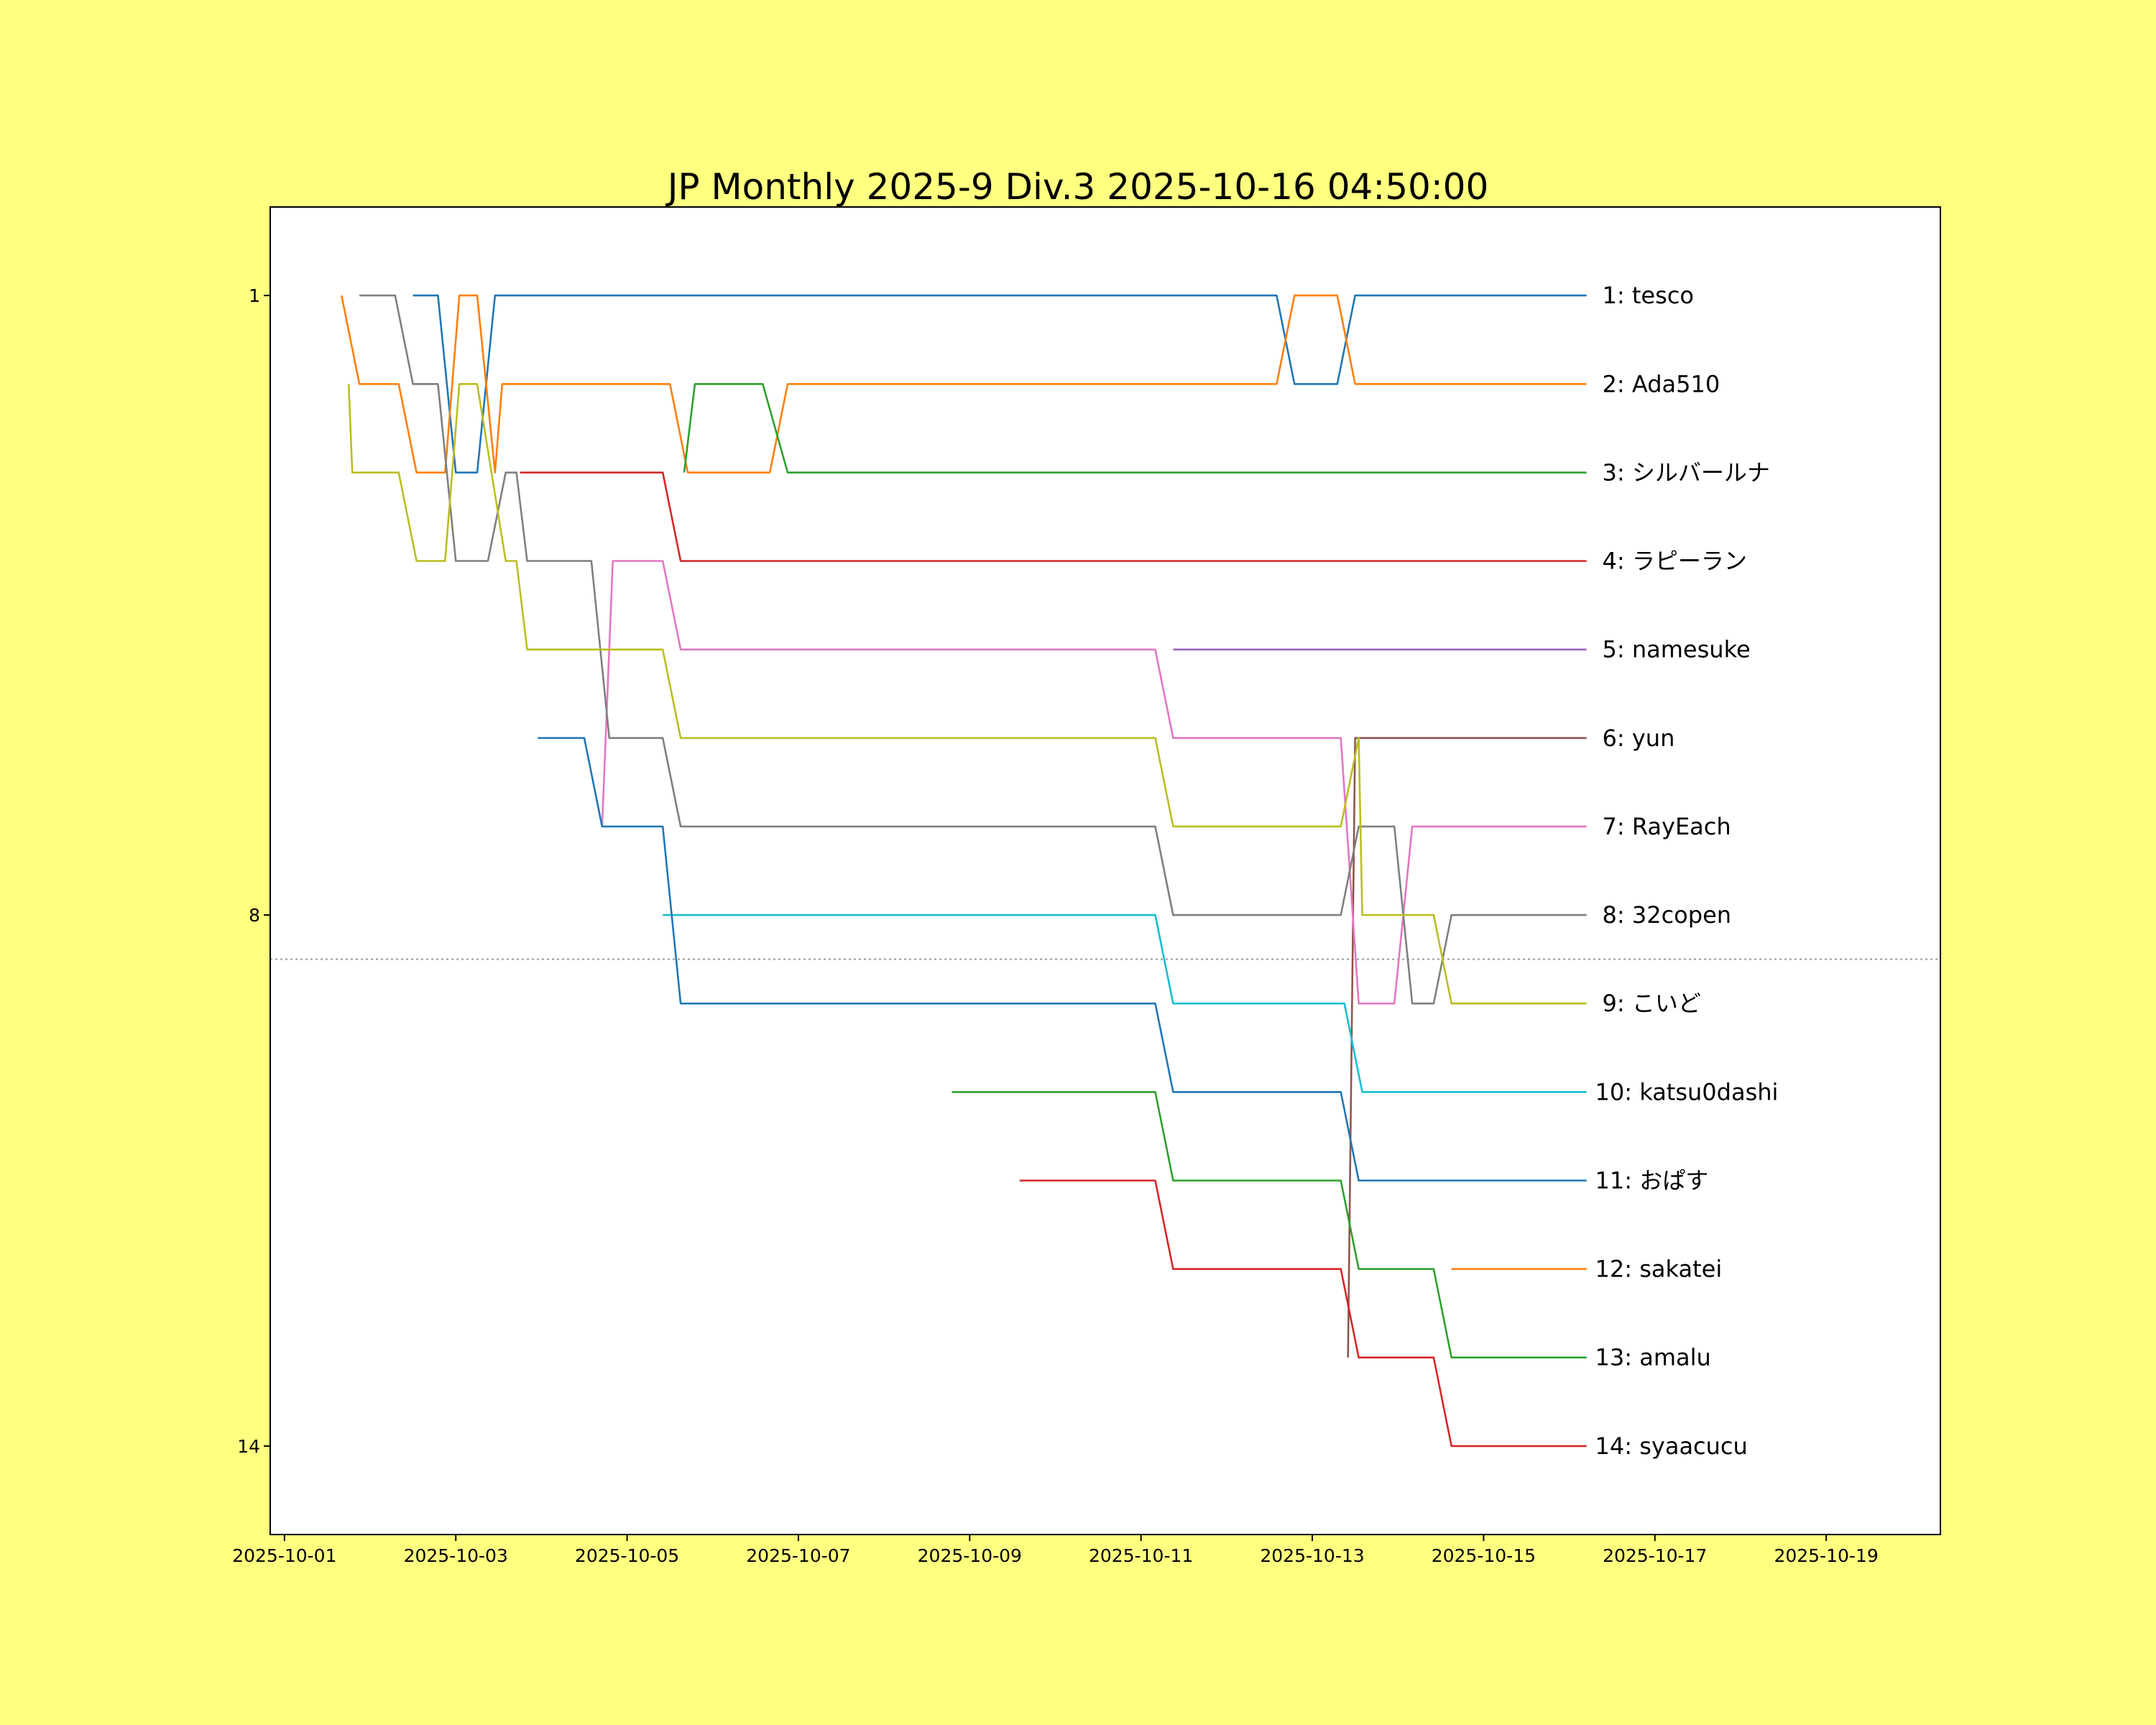 The image size is (2156, 1725). What do you see at coordinates (1312, 1555) in the screenshot?
I see `x-tick-label-6: 2025-10-13` at bounding box center [1312, 1555].